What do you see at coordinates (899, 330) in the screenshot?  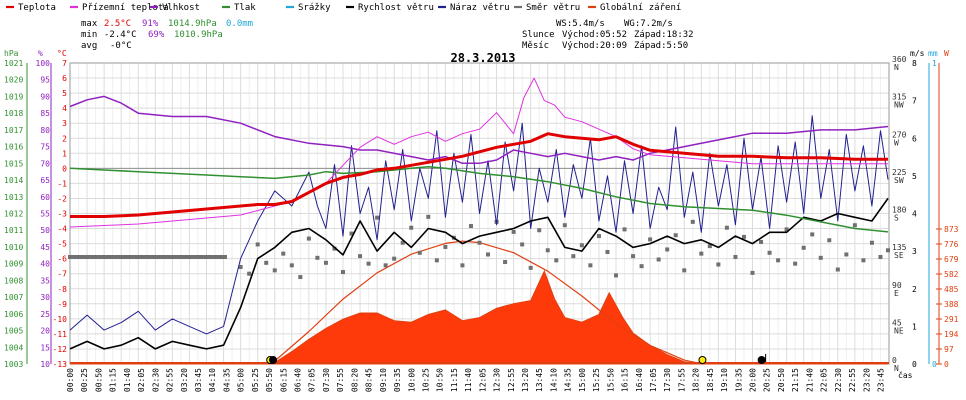 I see `tick-dir-name: NE` at bounding box center [899, 330].